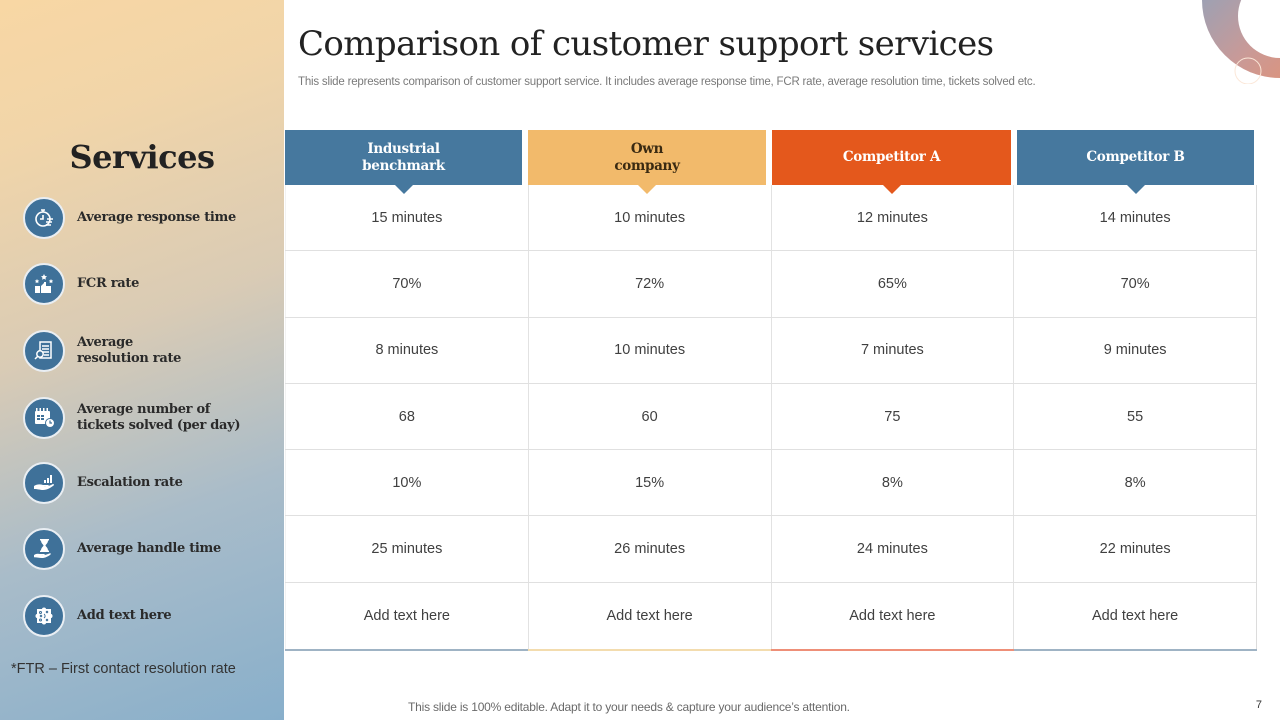  Describe the element at coordinates (647, 157) in the screenshot. I see `column-header-label: Own company` at that location.